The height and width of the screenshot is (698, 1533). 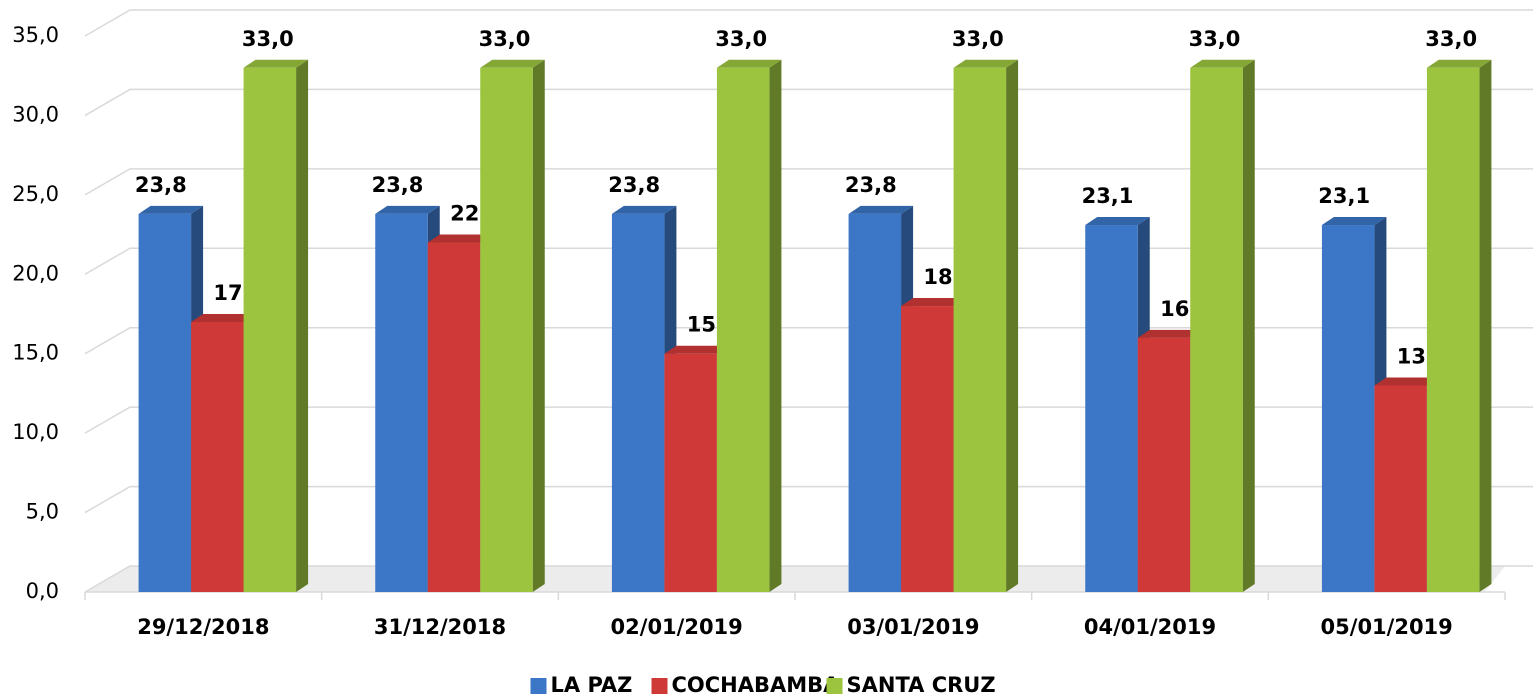 What do you see at coordinates (42, 512) in the screenshot?
I see `y-tick-label: 5,0` at bounding box center [42, 512].